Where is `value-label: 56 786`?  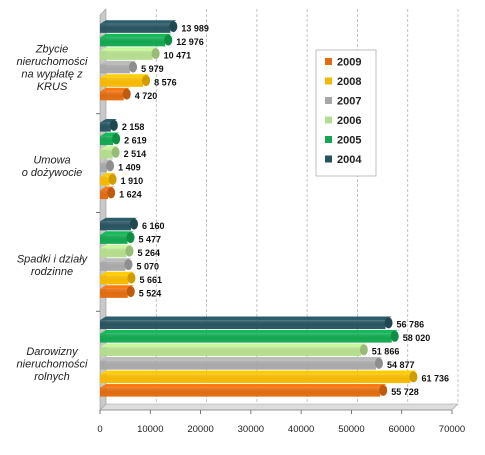 value-label: 56 786 is located at coordinates (411, 325).